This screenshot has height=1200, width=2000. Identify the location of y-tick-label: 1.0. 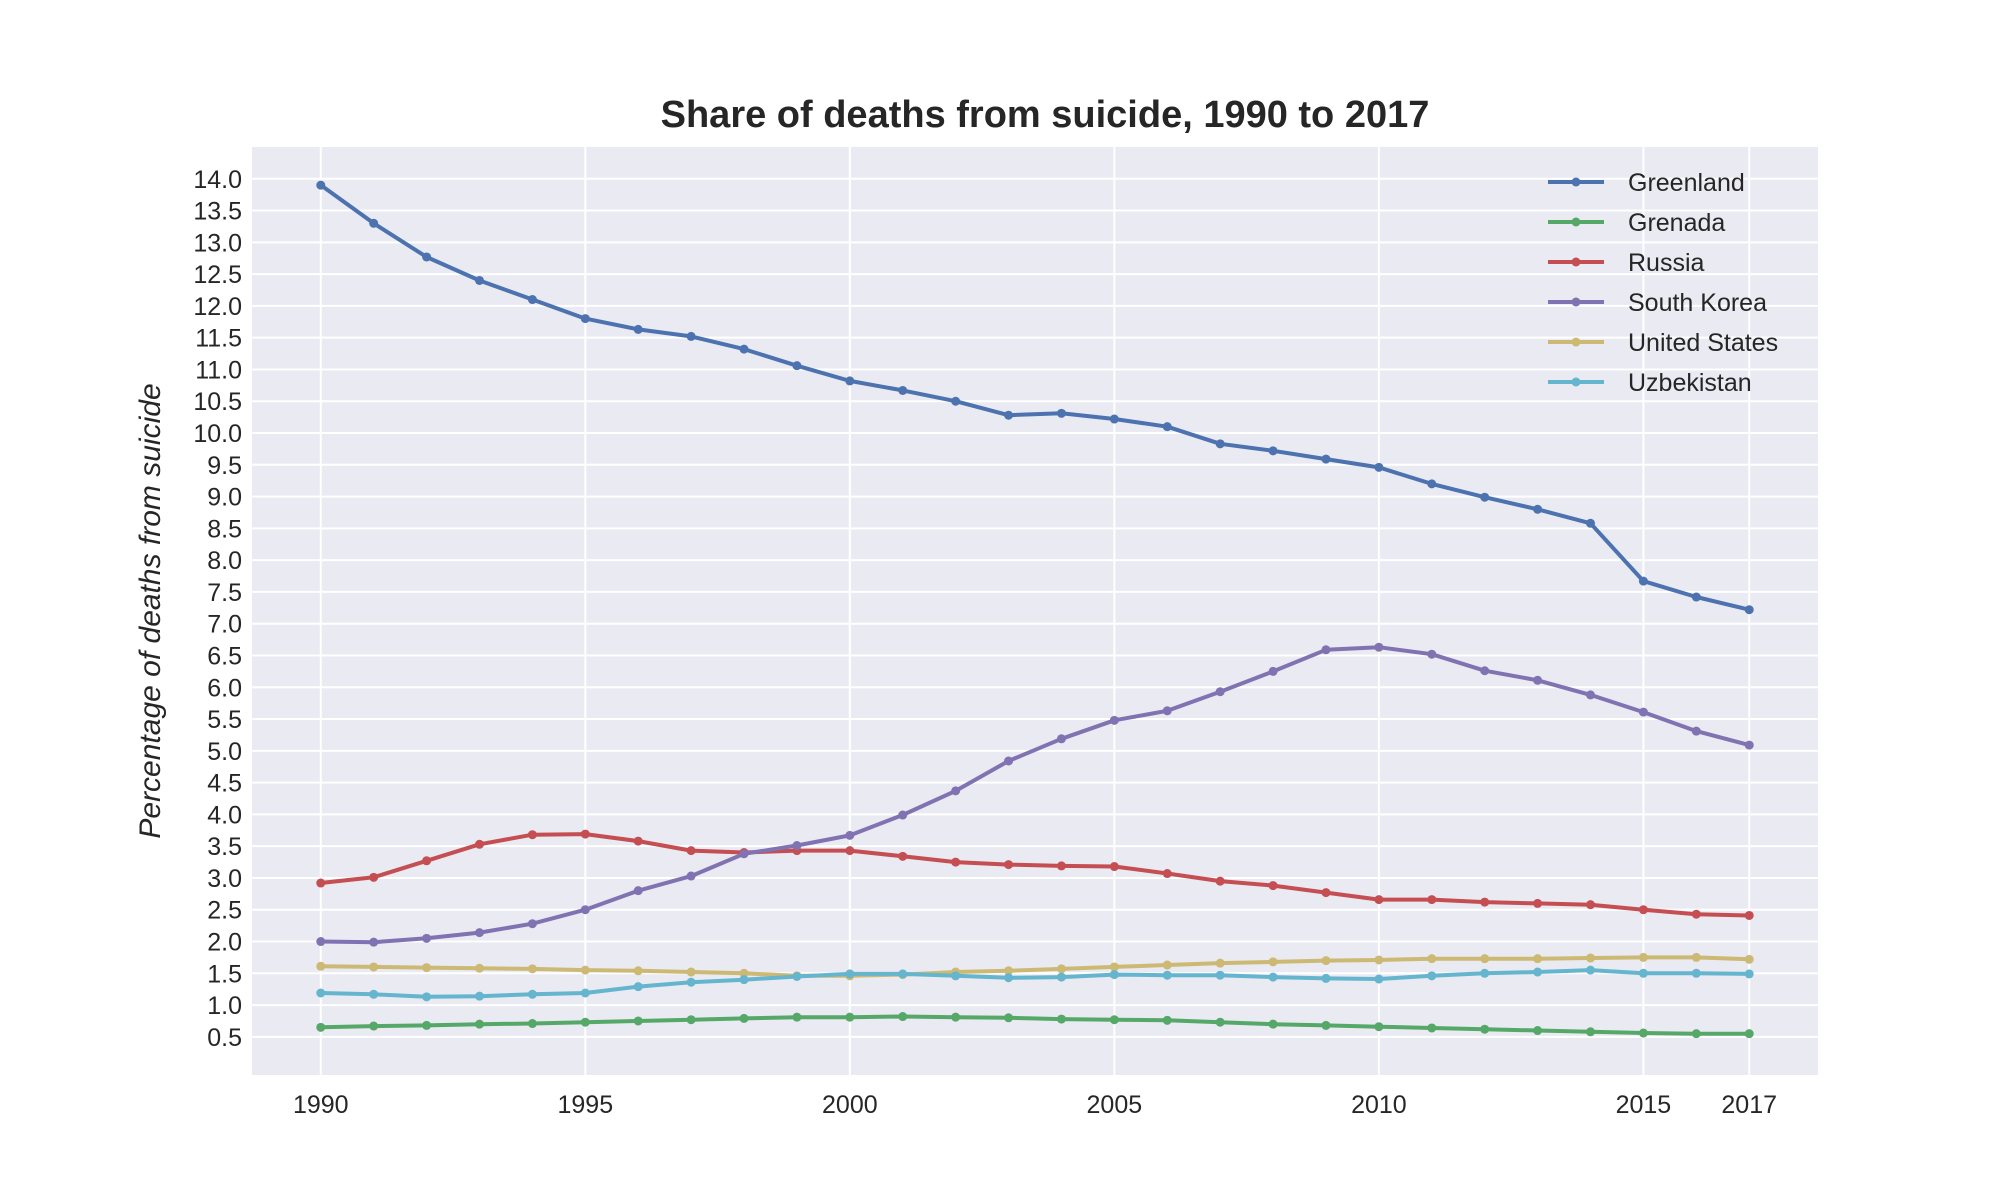
(224, 1006).